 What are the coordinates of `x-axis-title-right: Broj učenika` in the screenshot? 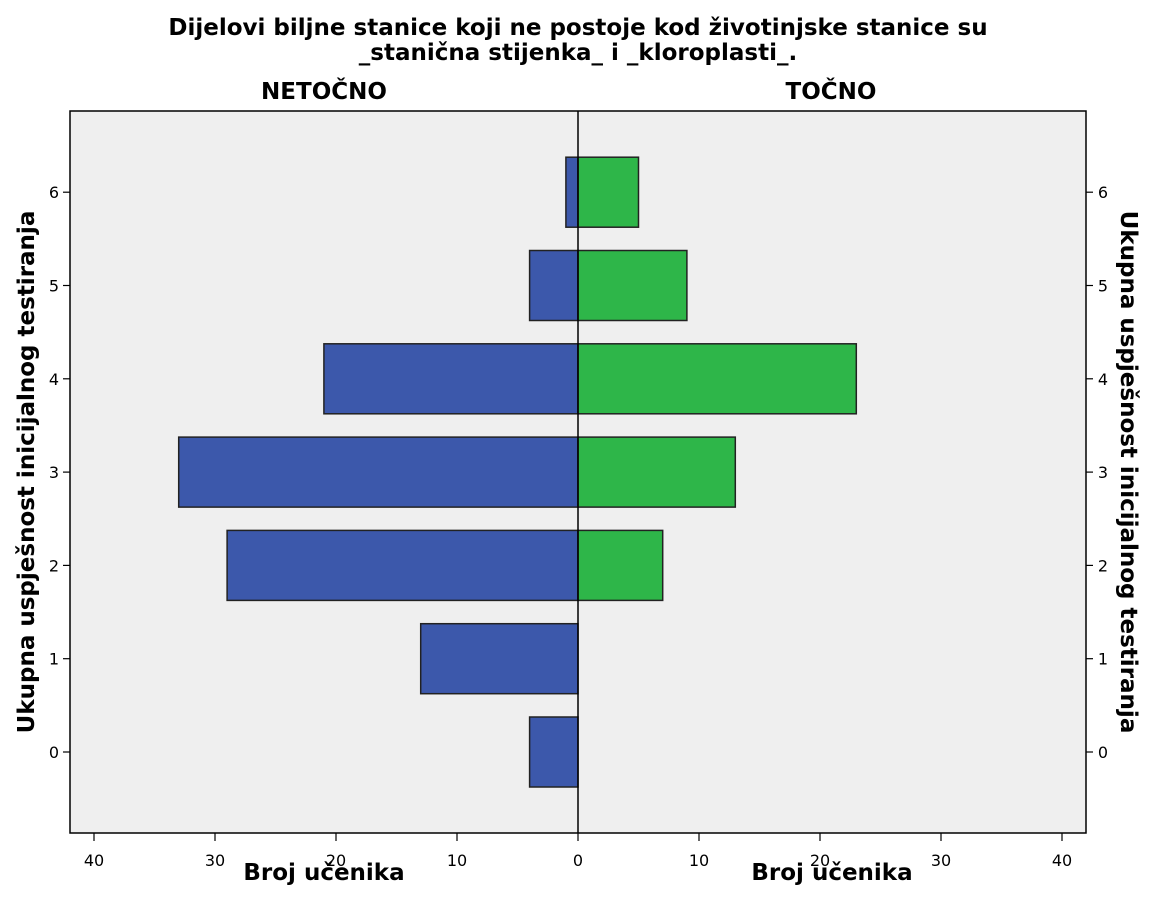 It's located at (831, 873).